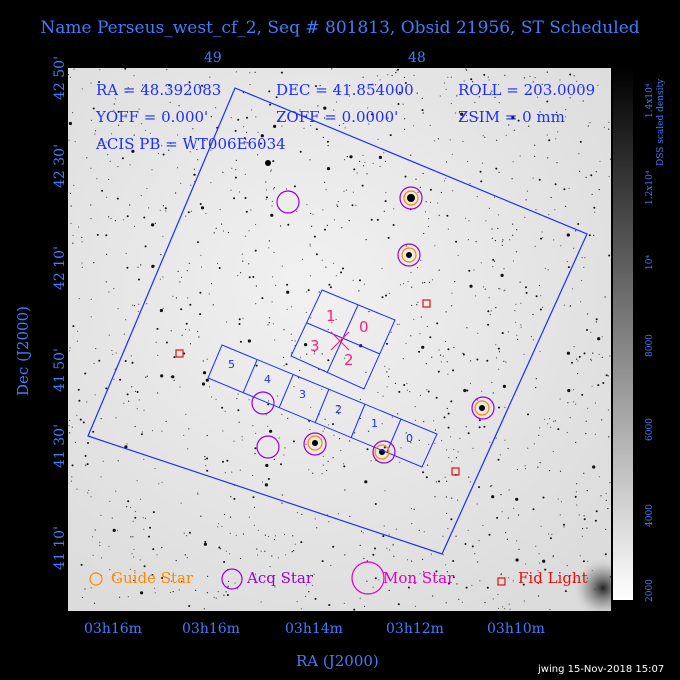 The width and height of the screenshot is (680, 680). What do you see at coordinates (213, 58) in the screenshot?
I see `top-tick-label: 49` at bounding box center [213, 58].